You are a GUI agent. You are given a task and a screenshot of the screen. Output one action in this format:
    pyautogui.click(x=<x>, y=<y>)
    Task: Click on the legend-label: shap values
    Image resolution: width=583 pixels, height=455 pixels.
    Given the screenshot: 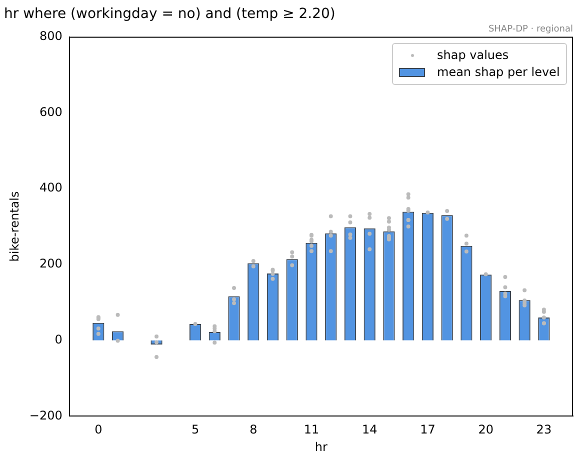 What is the action you would take?
    pyautogui.click(x=473, y=55)
    